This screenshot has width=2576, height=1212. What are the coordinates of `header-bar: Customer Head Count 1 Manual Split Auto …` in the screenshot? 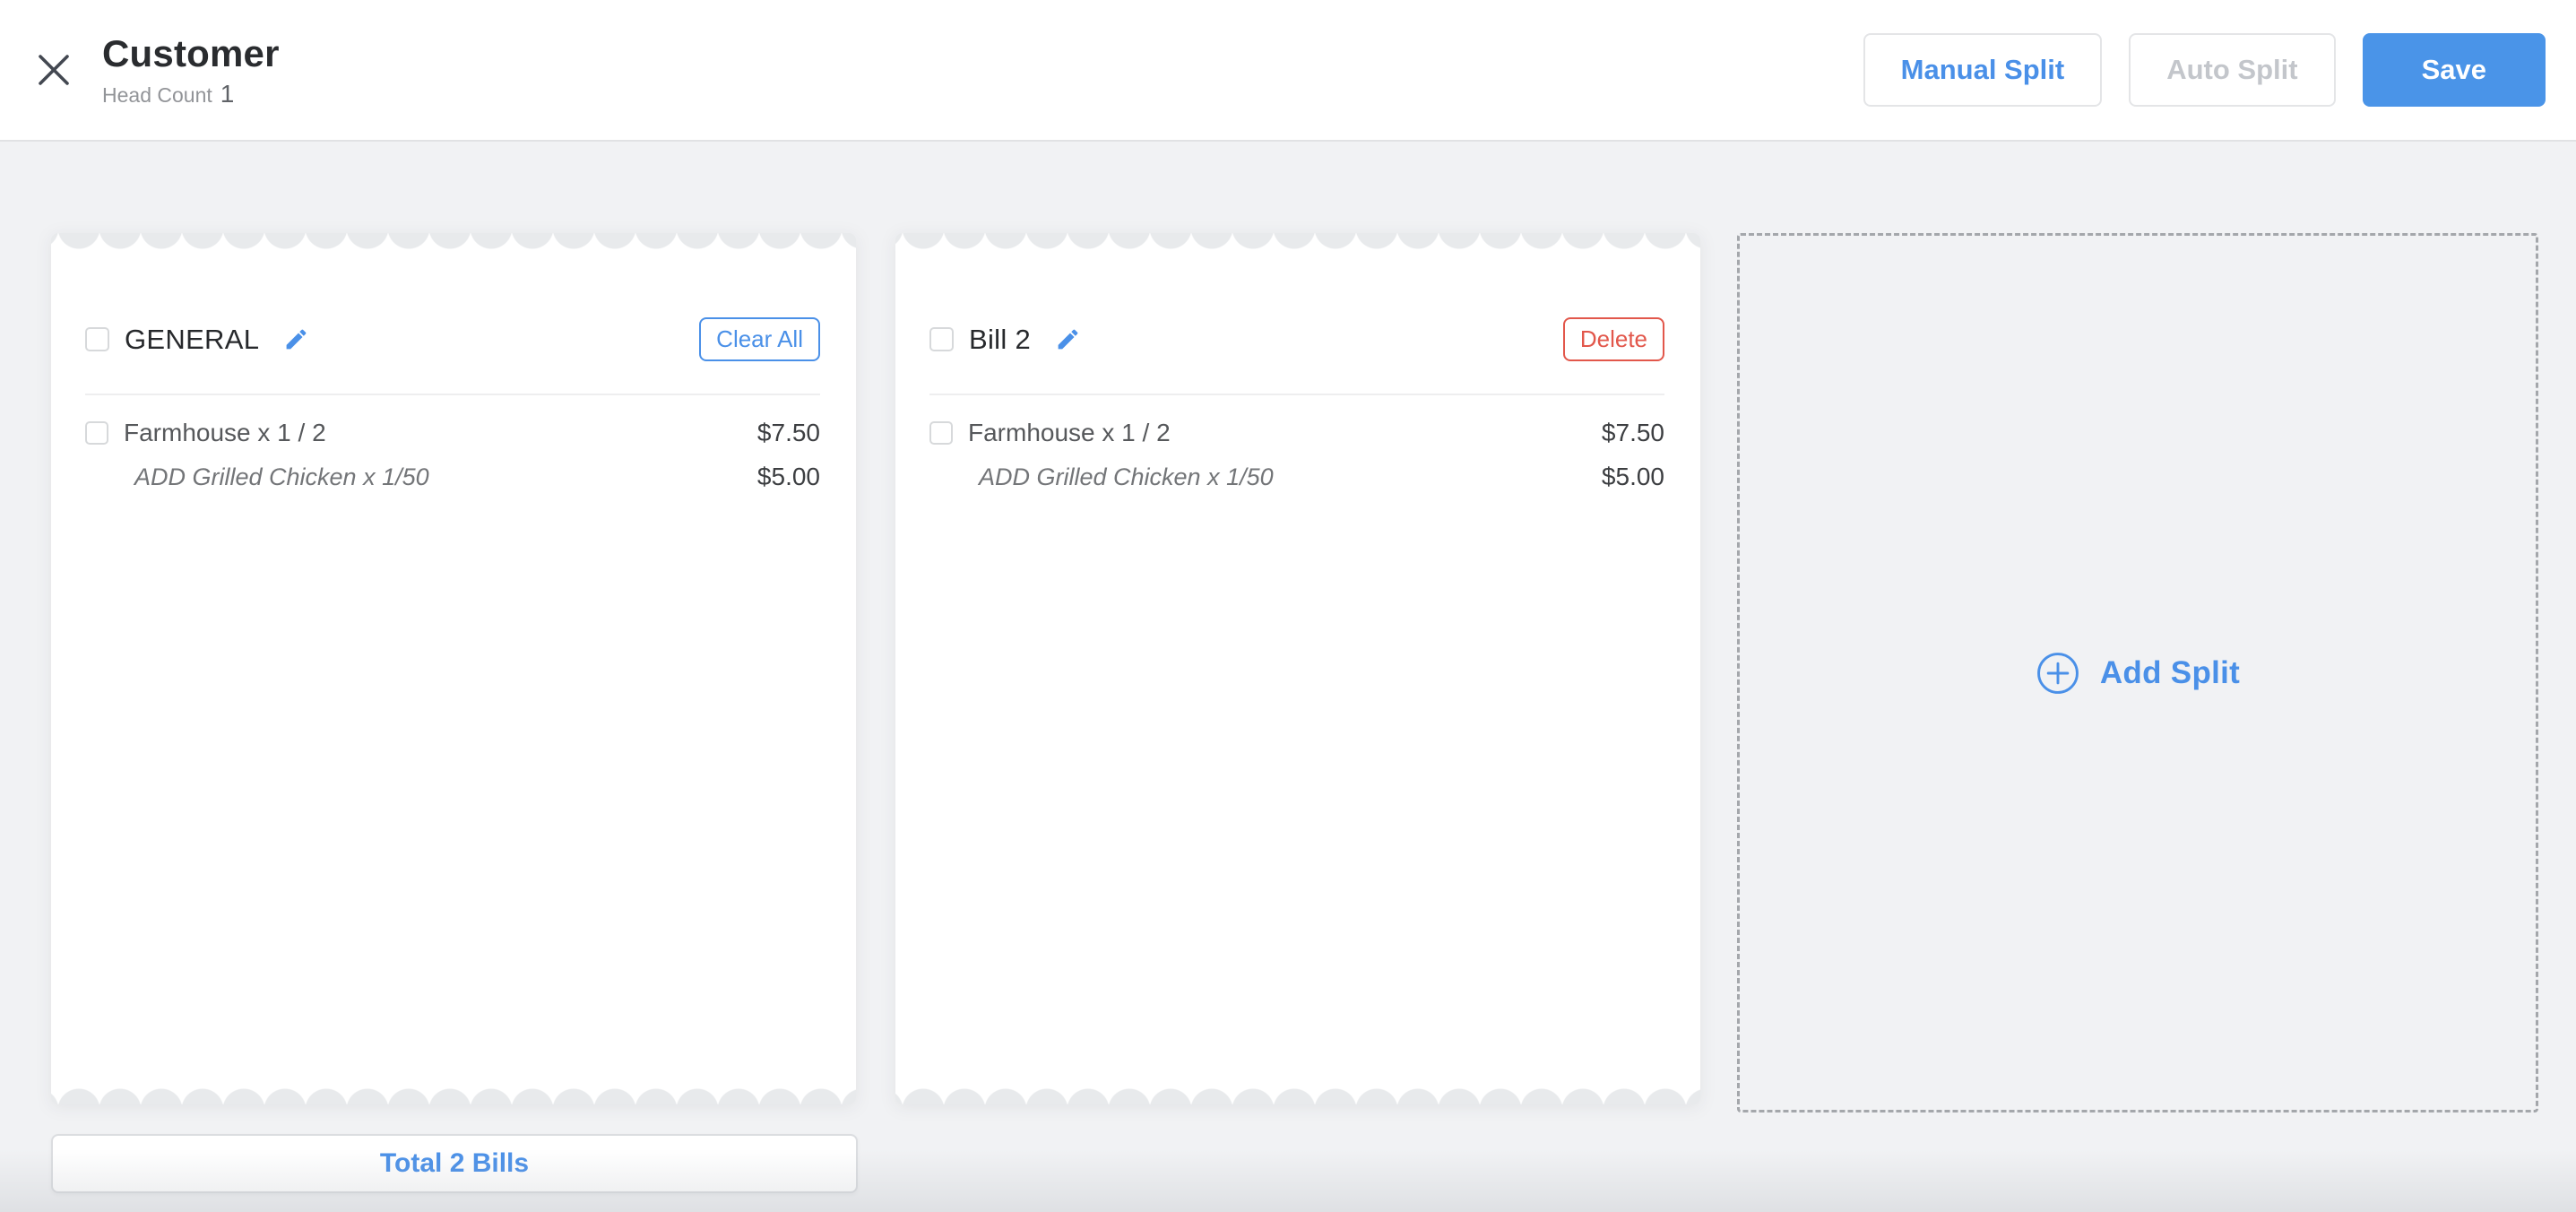 It's located at (1288, 71).